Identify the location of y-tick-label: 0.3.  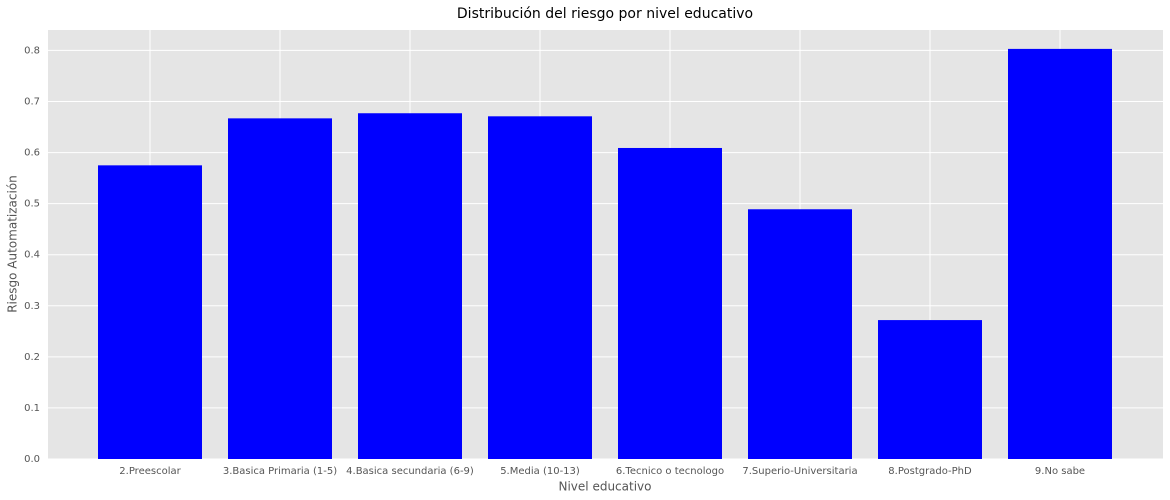
(32, 306).